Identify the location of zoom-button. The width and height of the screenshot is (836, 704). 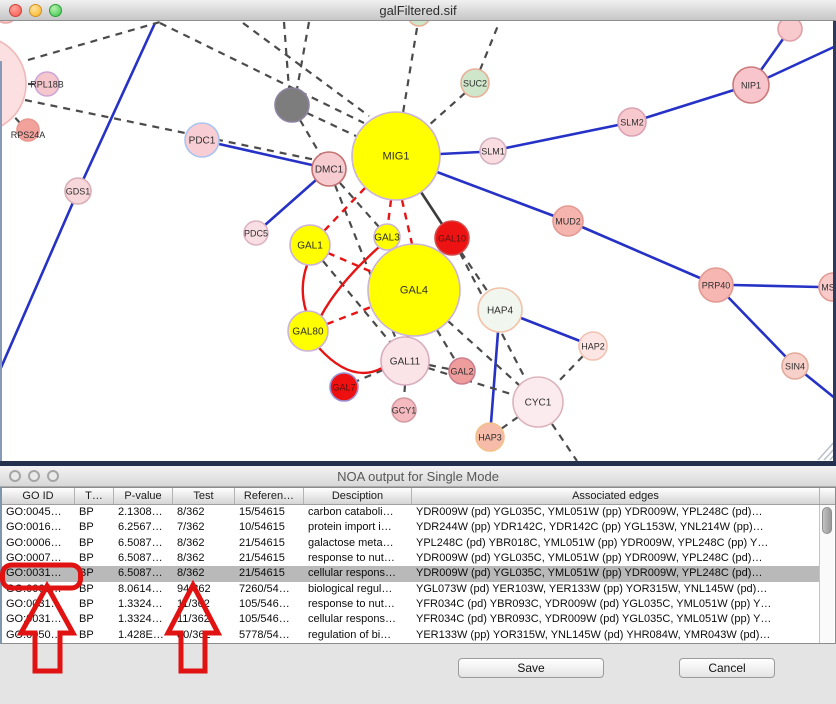
(55, 10).